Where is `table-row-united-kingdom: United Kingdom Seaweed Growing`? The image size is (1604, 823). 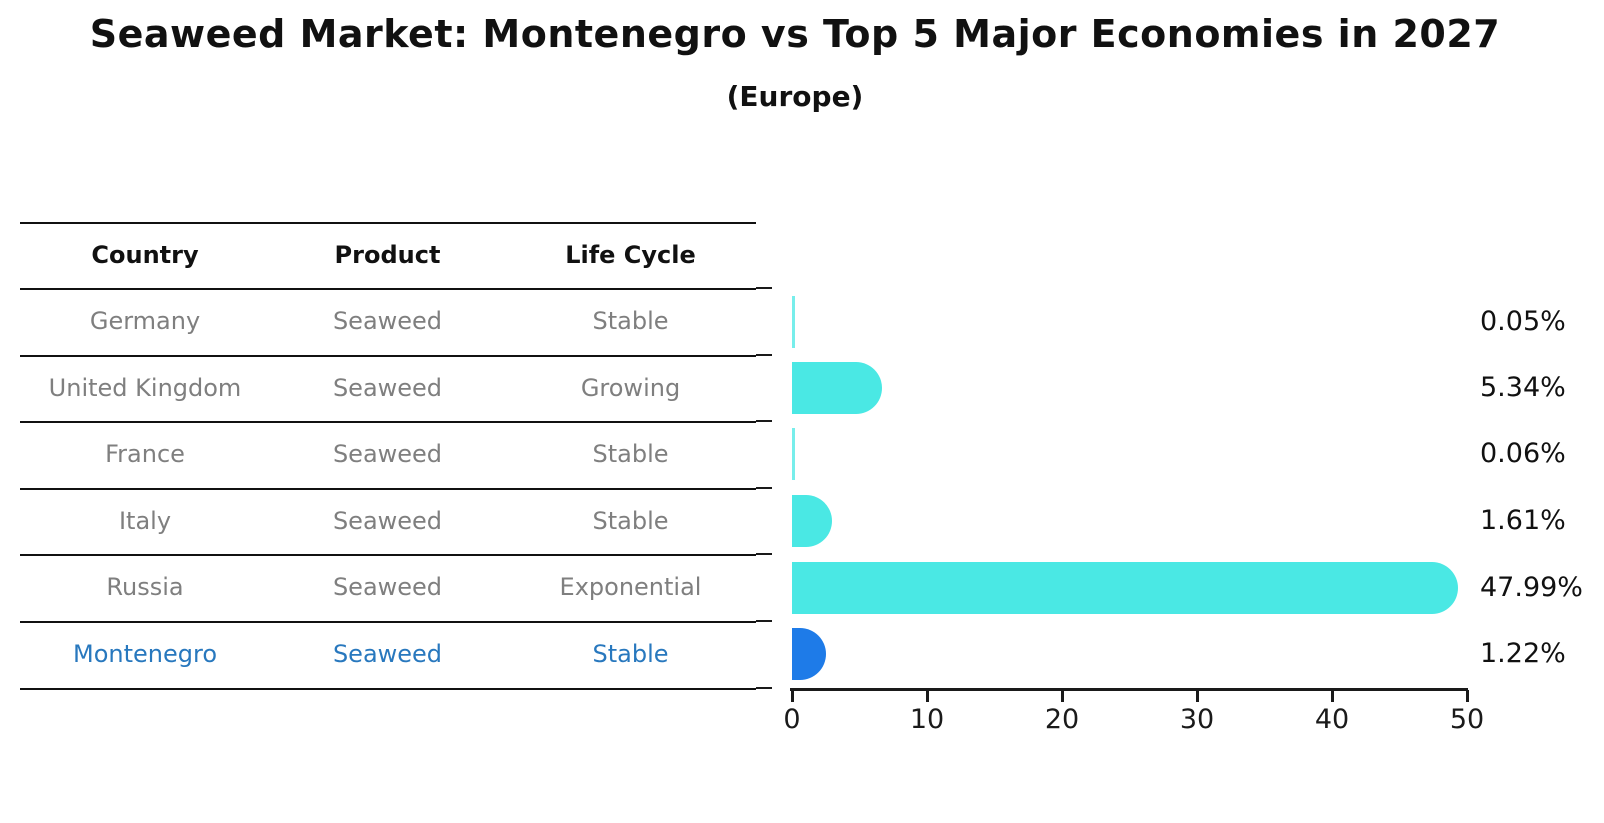 table-row-united-kingdom: United Kingdom Seaweed Growing is located at coordinates (388, 388).